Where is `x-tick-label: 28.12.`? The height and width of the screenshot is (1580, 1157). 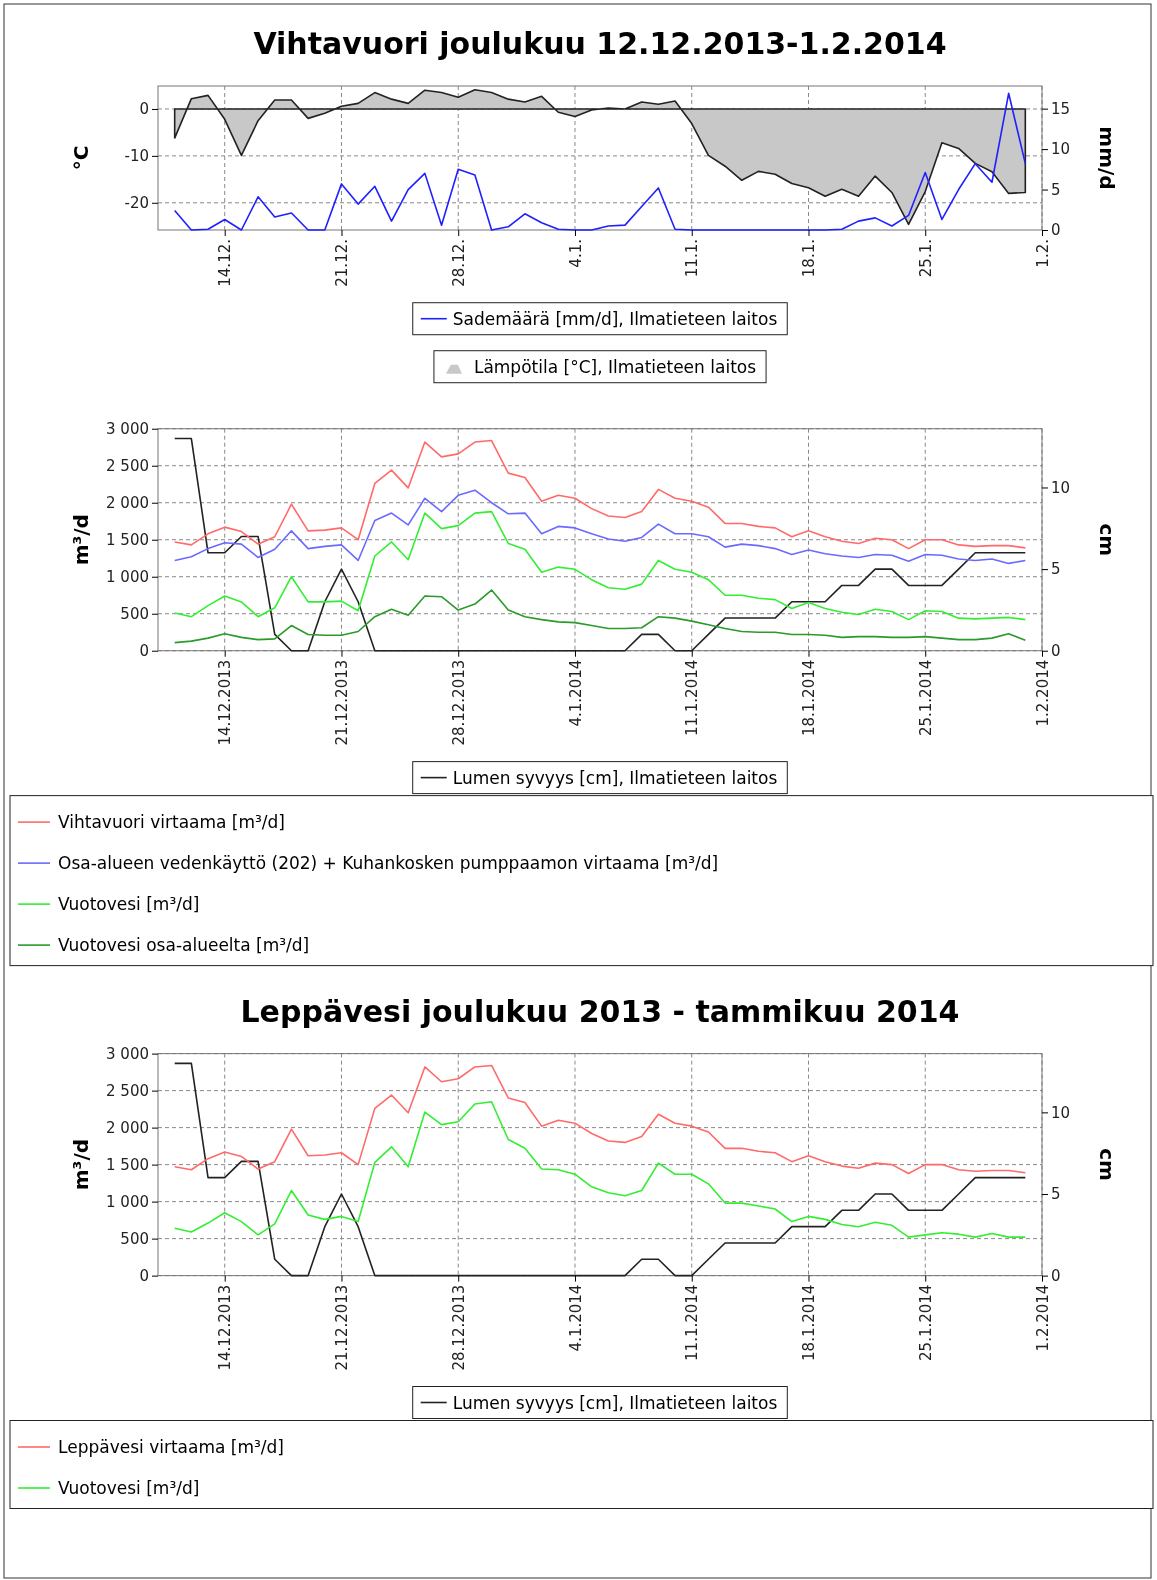
x-tick-label: 28.12. is located at coordinates (458, 263).